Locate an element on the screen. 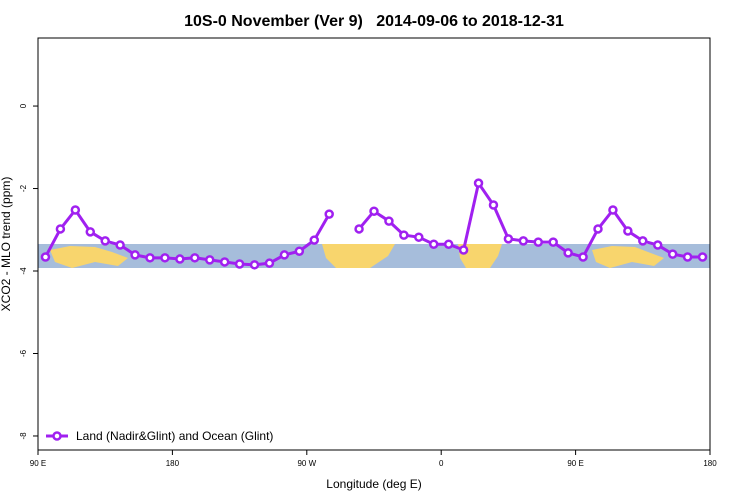 Image resolution: width=750 pixels, height=500 pixels. legend-label: Land (Nadir&Glint) and Ocean (Glint) is located at coordinates (174, 436).